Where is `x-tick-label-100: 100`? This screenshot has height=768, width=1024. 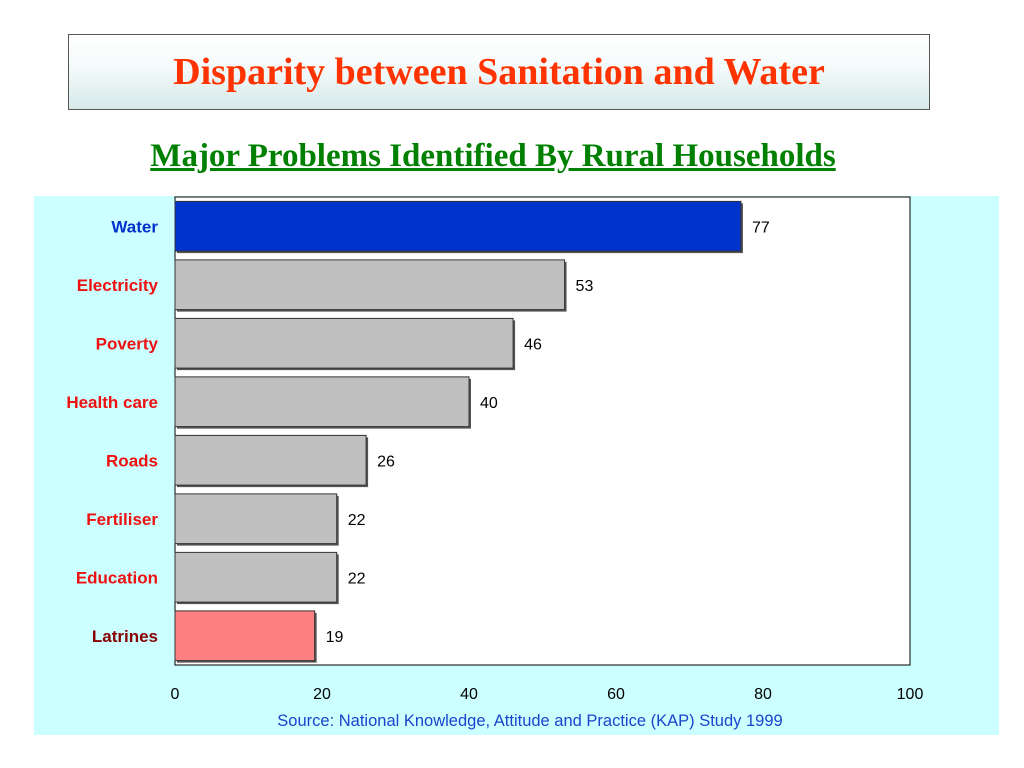
x-tick-label-100: 100 is located at coordinates (910, 694).